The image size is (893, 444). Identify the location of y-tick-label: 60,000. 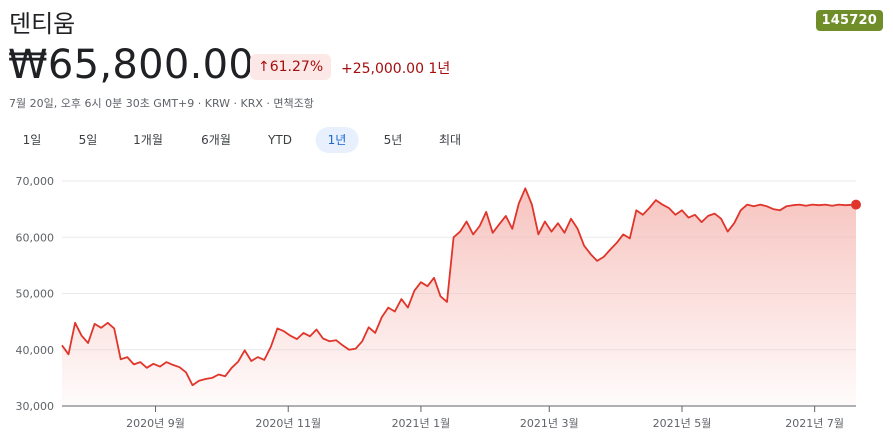
(35, 237).